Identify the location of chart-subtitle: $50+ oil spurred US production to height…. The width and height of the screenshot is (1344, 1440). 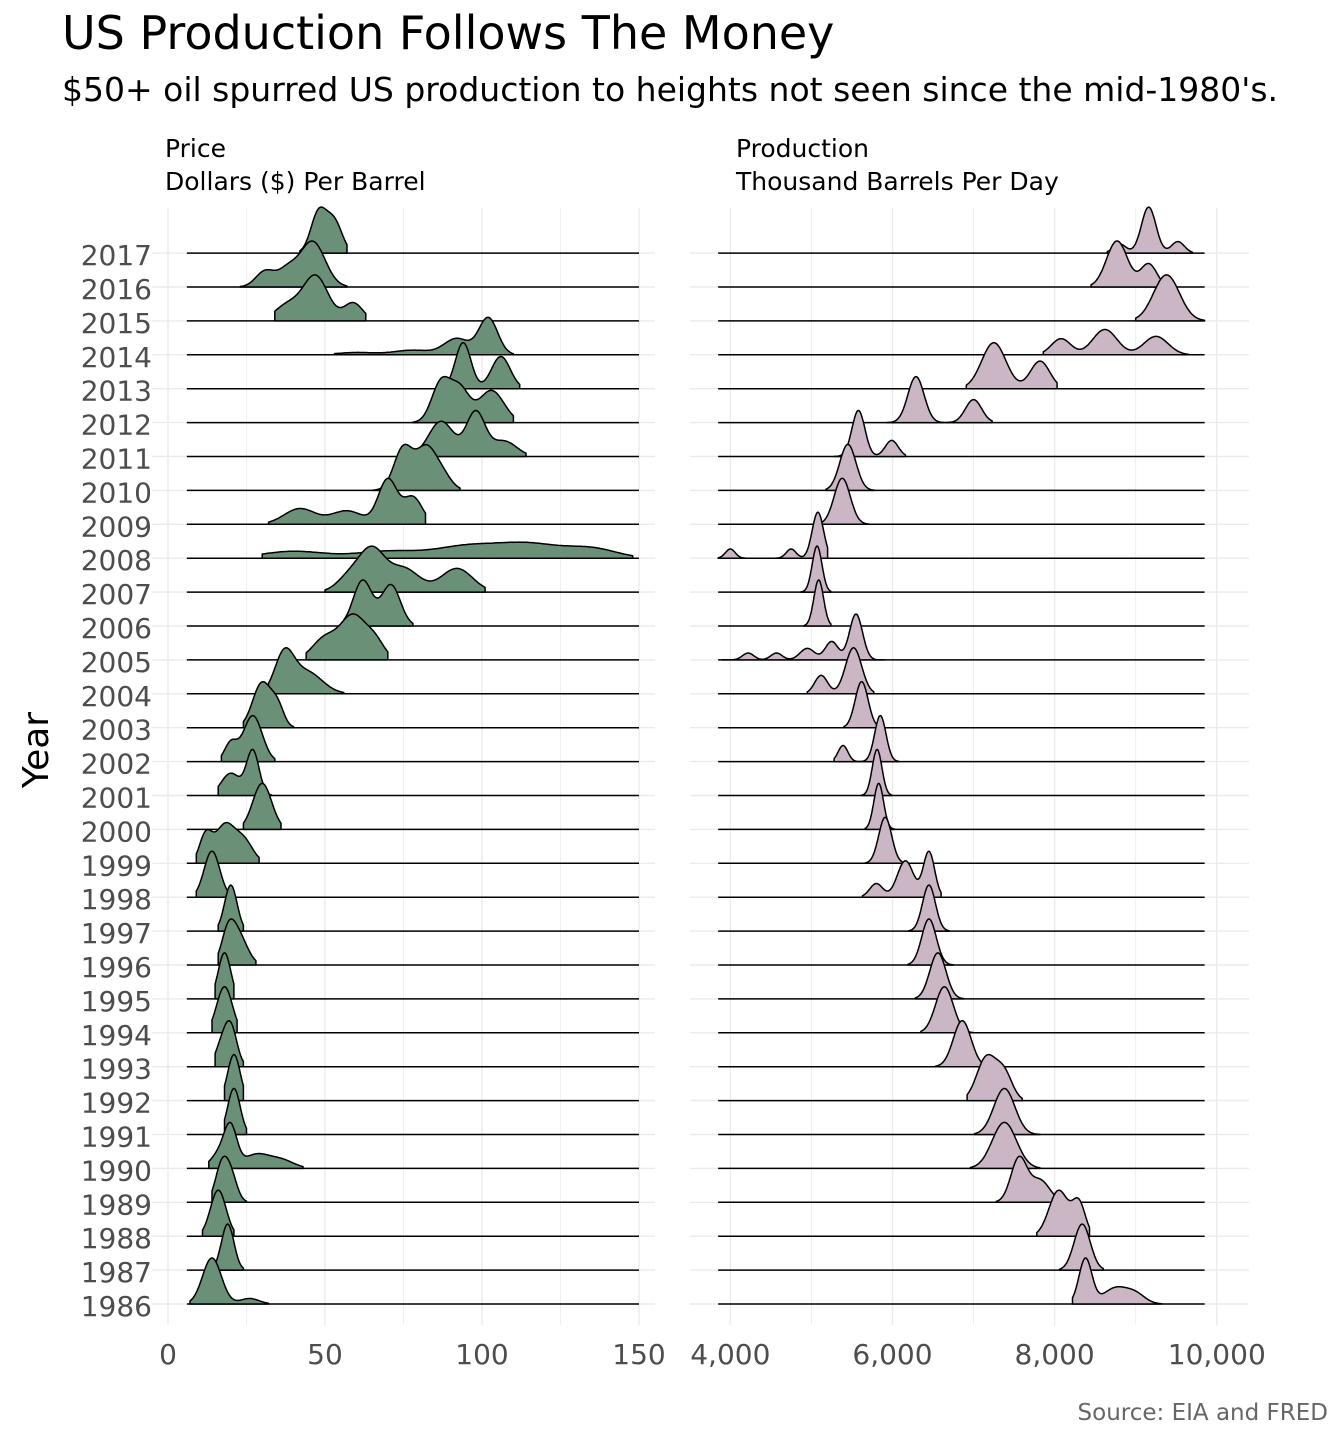
(670, 89).